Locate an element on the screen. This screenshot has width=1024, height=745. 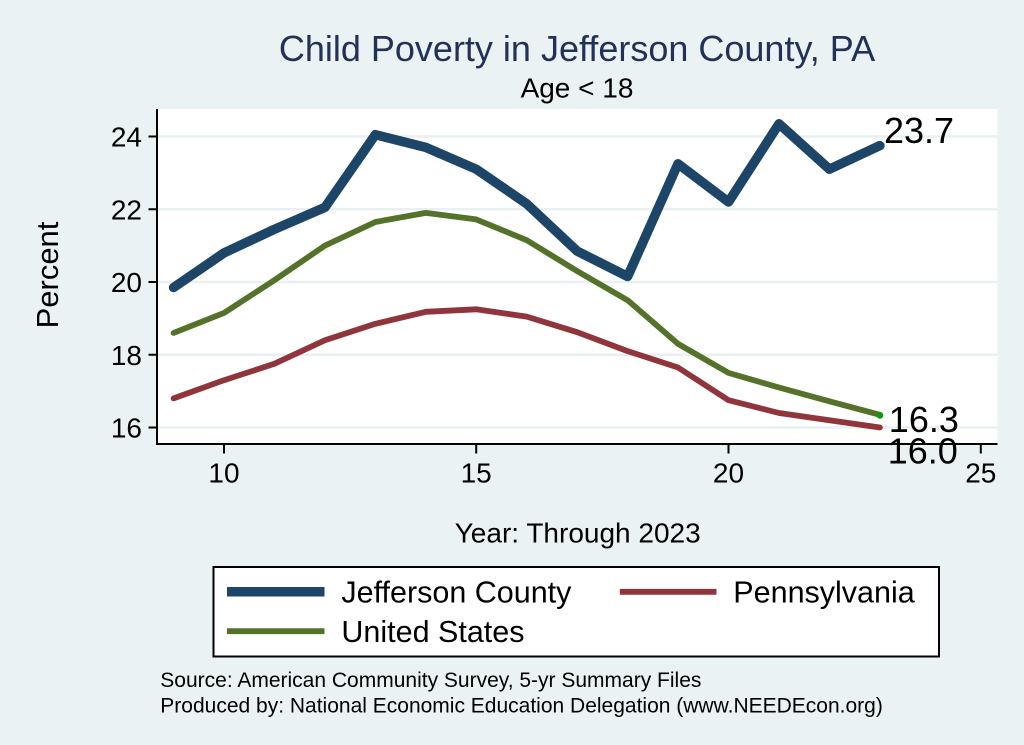
svg-text: 16.0 is located at coordinates (923, 451).